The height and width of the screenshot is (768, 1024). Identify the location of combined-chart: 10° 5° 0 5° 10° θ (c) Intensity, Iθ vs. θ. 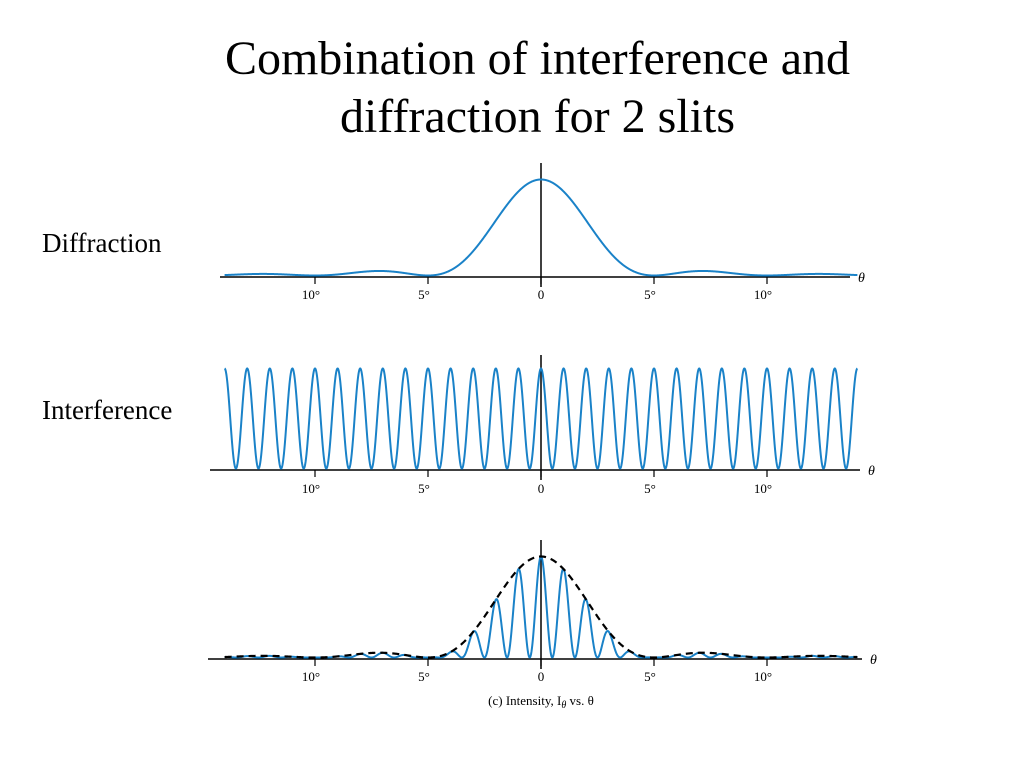
(542, 625).